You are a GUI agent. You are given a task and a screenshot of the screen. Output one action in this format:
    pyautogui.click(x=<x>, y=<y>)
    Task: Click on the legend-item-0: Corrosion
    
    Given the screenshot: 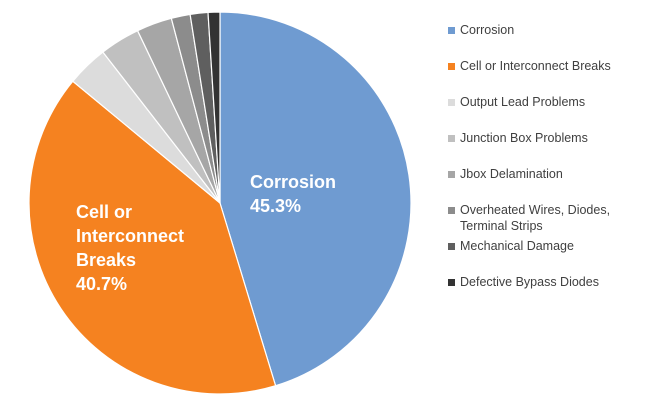 What is the action you would take?
    pyautogui.click(x=553, y=30)
    